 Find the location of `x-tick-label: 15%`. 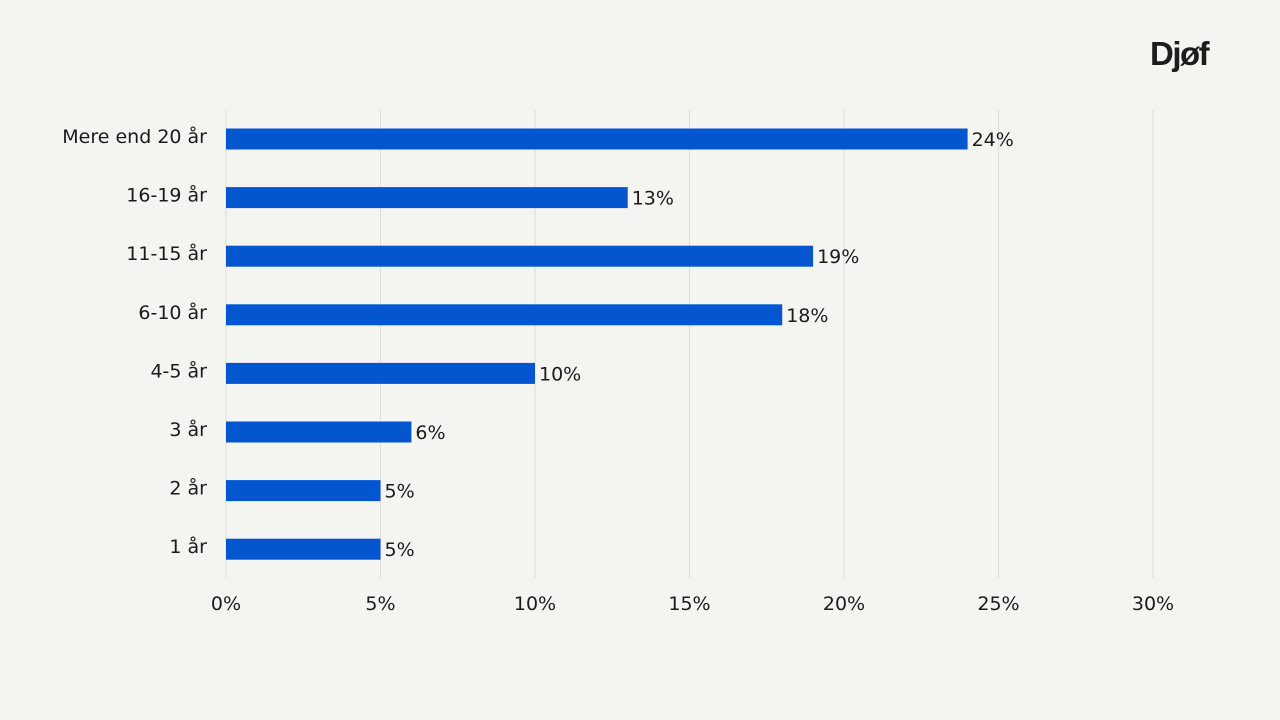

x-tick-label: 15% is located at coordinates (689, 604).